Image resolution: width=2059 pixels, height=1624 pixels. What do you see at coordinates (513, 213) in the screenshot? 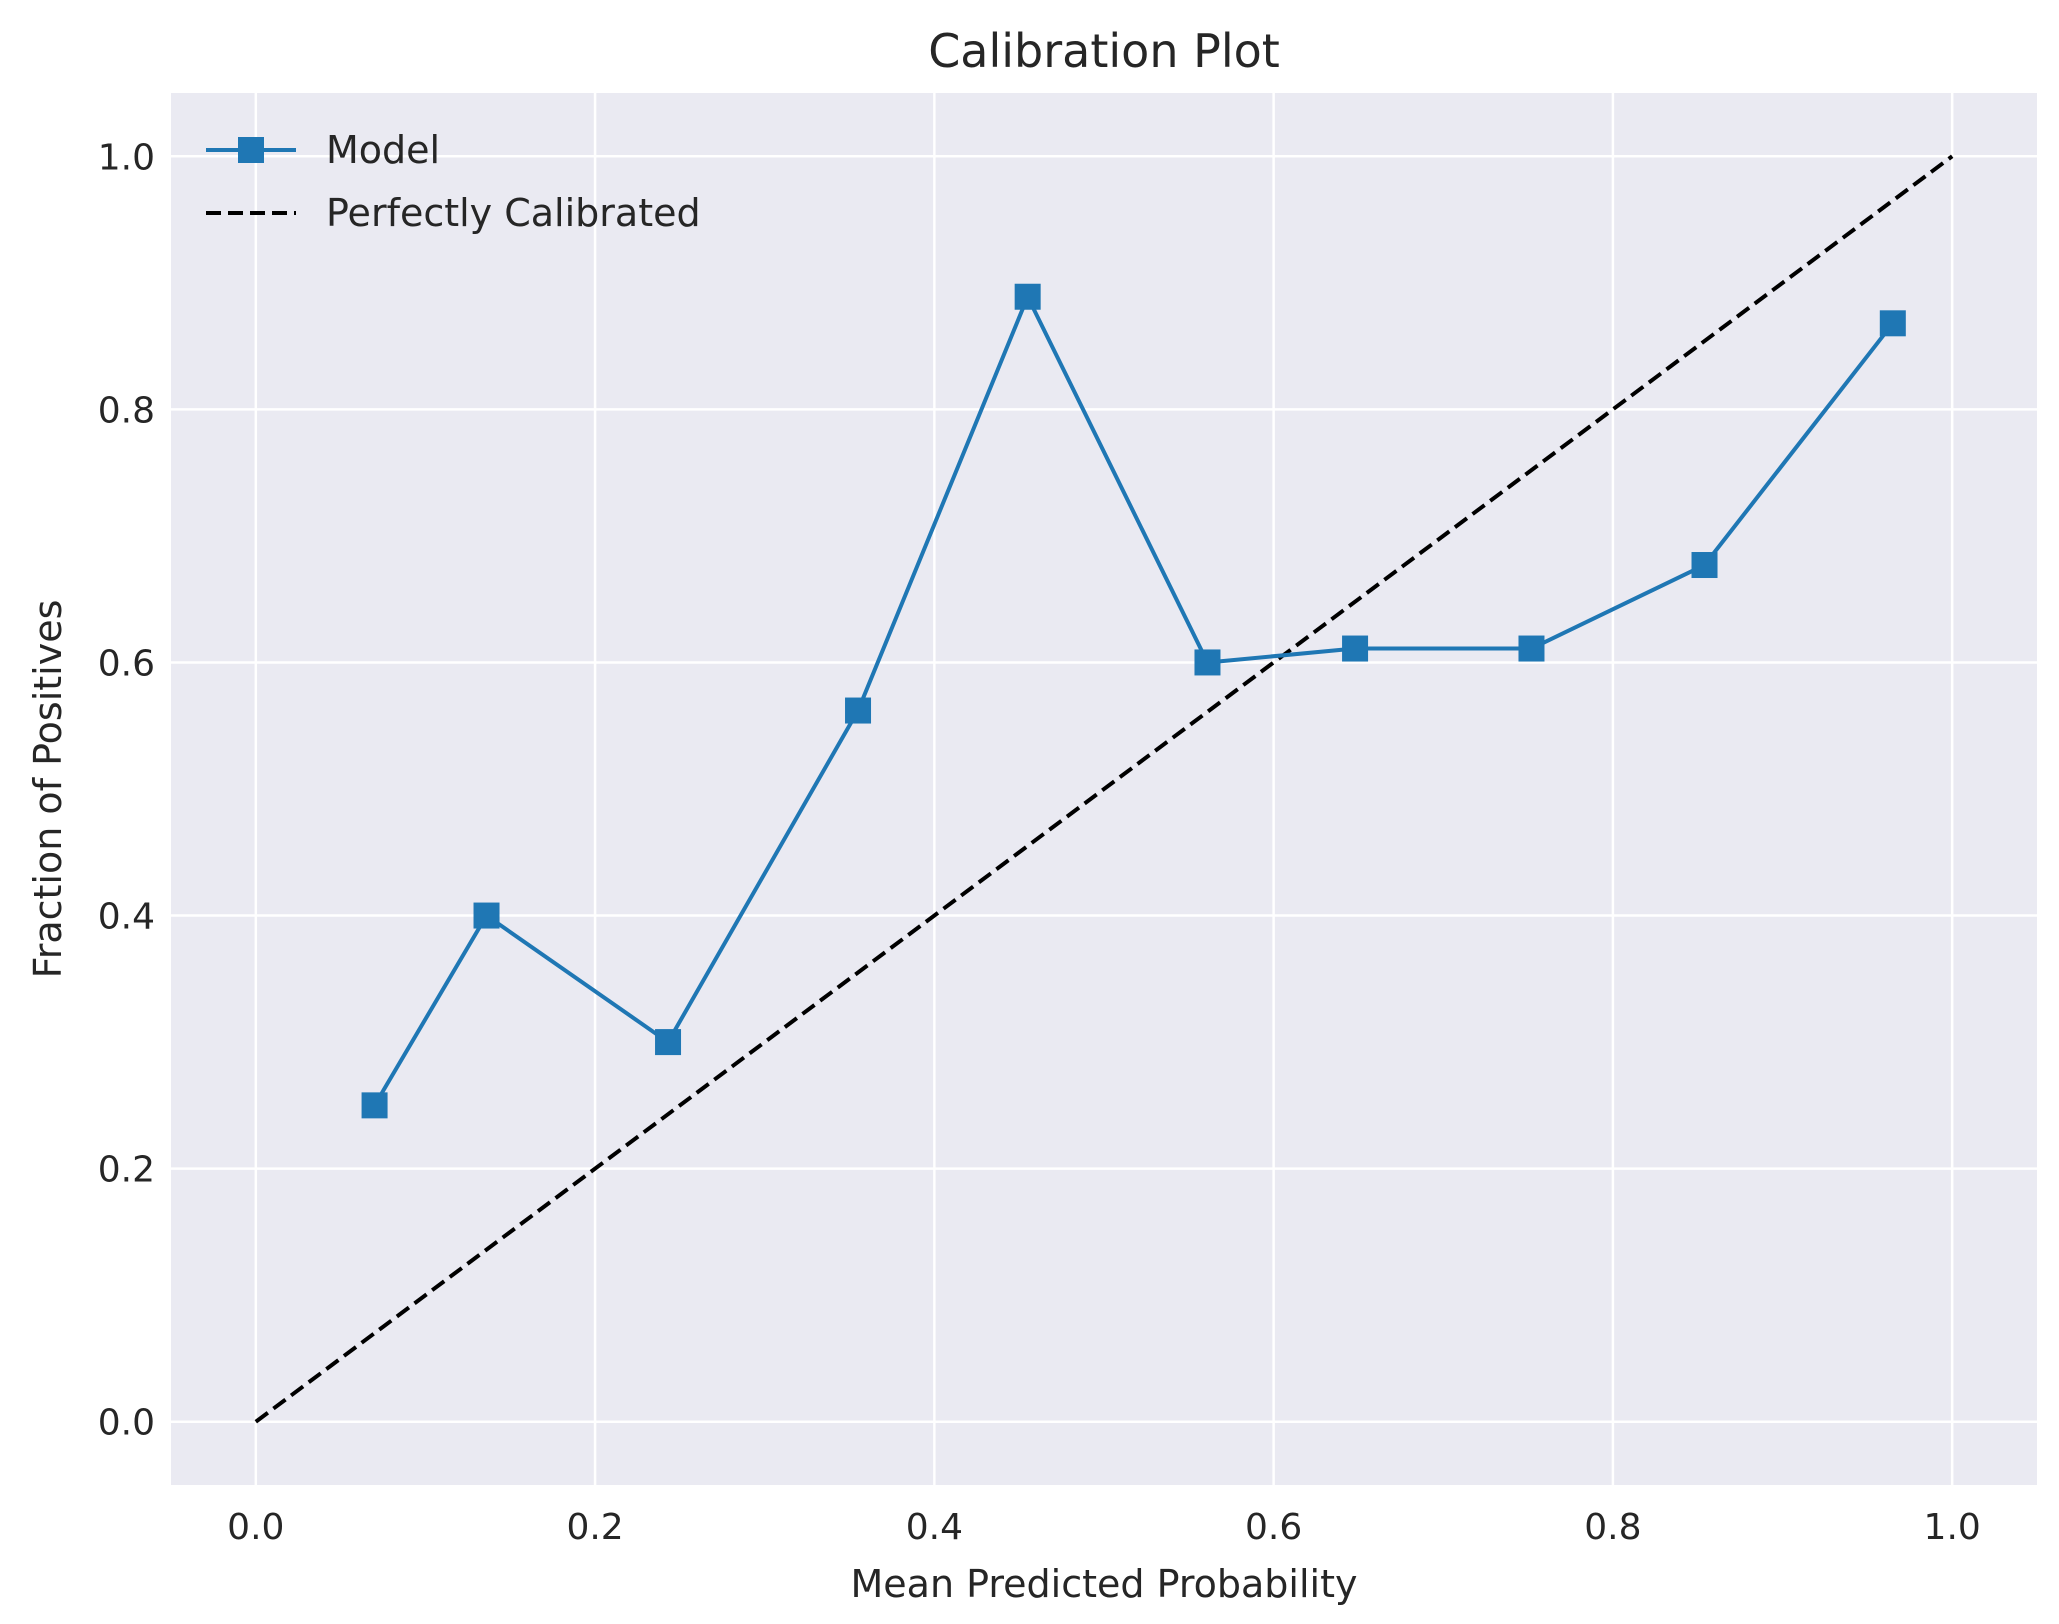
I see `legend-diagonal-label: Perfectly Calibrated` at bounding box center [513, 213].